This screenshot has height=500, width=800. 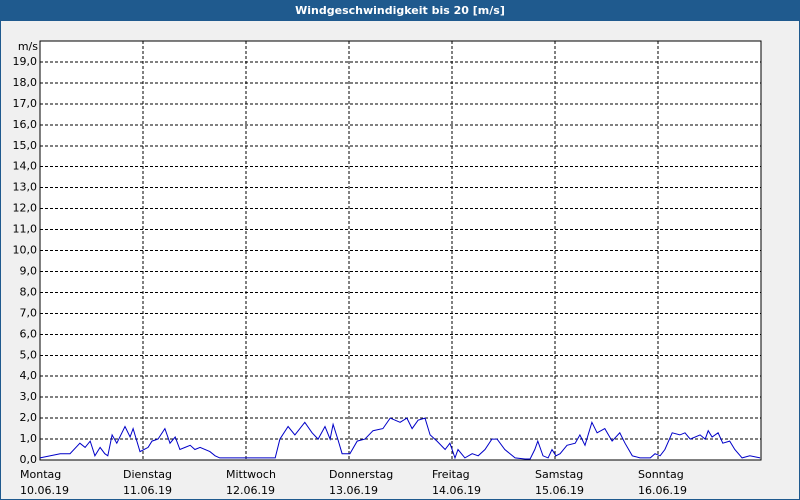 What do you see at coordinates (25, 250) in the screenshot?
I see `y-tick-label: 10,0` at bounding box center [25, 250].